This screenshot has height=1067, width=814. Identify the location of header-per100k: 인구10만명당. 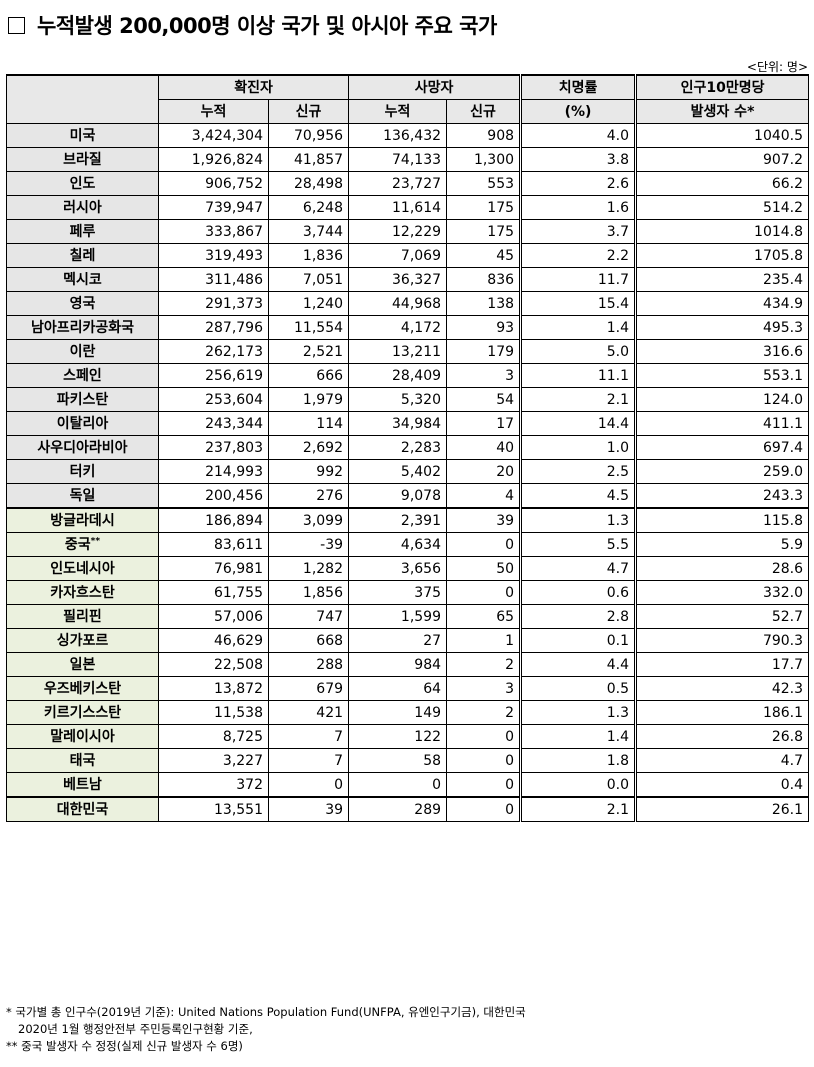
(722, 87).